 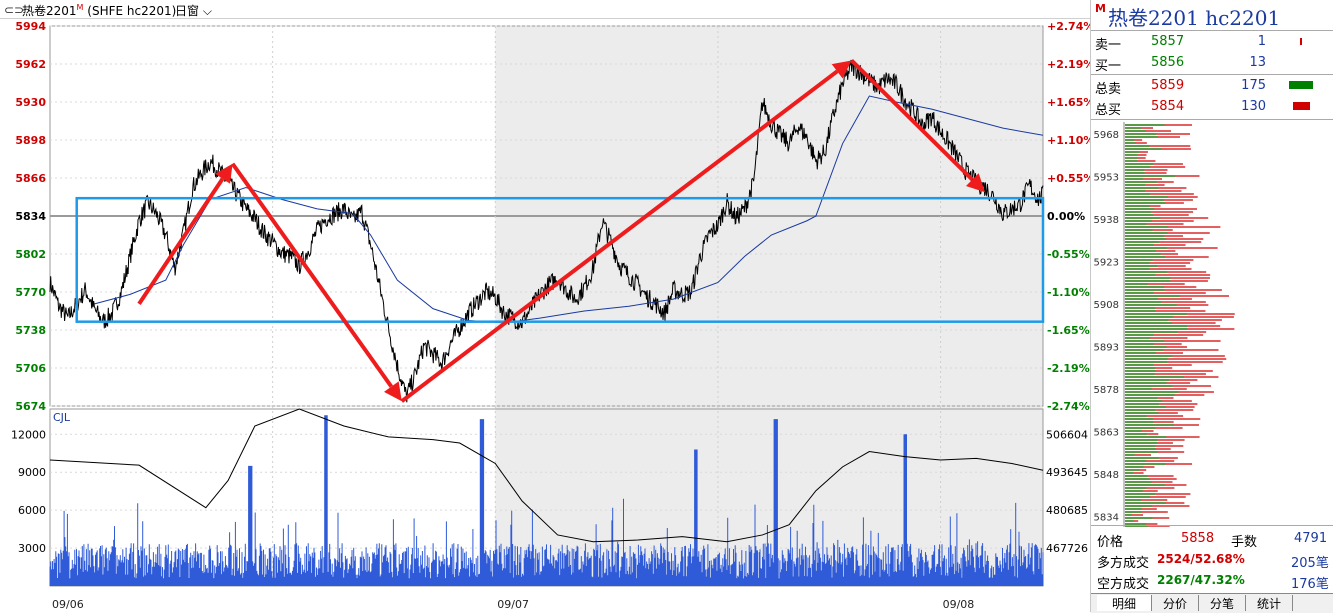 I want to click on pct-tick-label: +1.65%, so click(x=1068, y=102).